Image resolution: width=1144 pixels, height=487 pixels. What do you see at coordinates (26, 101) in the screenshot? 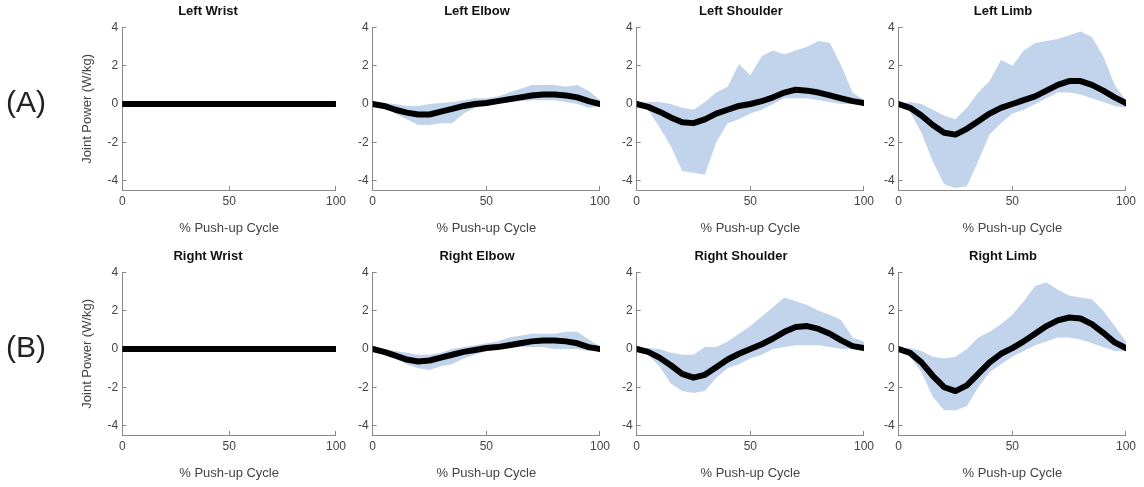
I see `text: (A)` at bounding box center [26, 101].